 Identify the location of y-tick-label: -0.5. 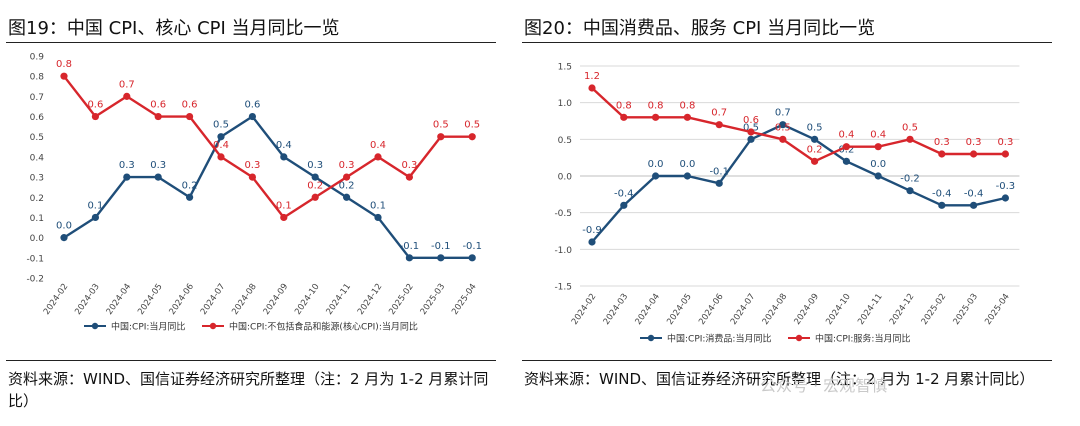
(563, 214).